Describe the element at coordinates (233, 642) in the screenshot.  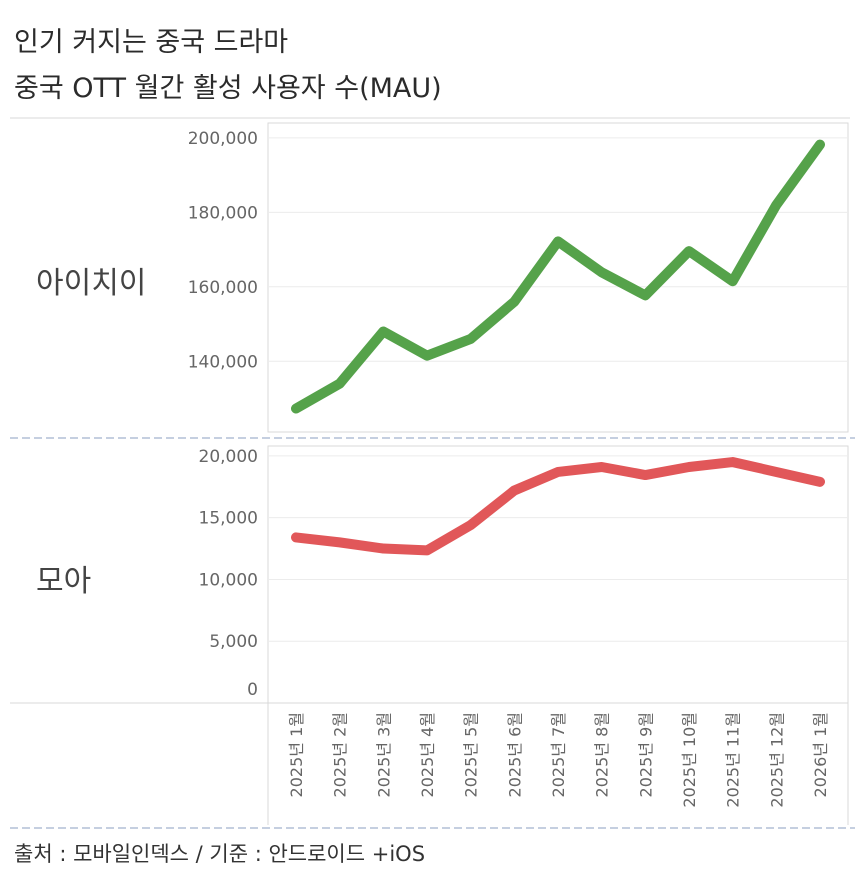
I see `y-tick-label: 5,000` at that location.